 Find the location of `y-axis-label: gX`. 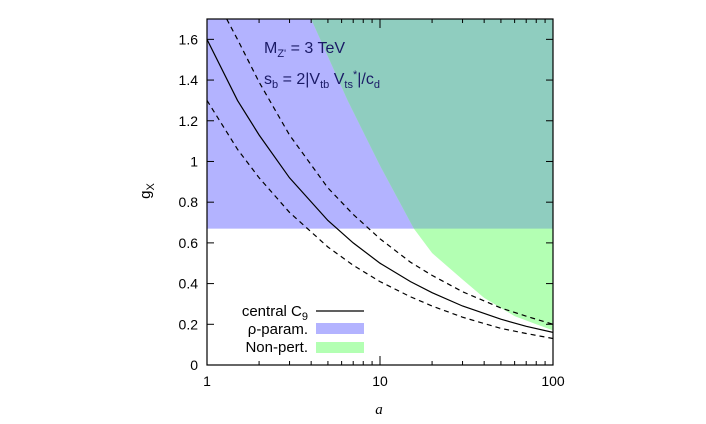

y-axis-label: gX is located at coordinates (147, 191).